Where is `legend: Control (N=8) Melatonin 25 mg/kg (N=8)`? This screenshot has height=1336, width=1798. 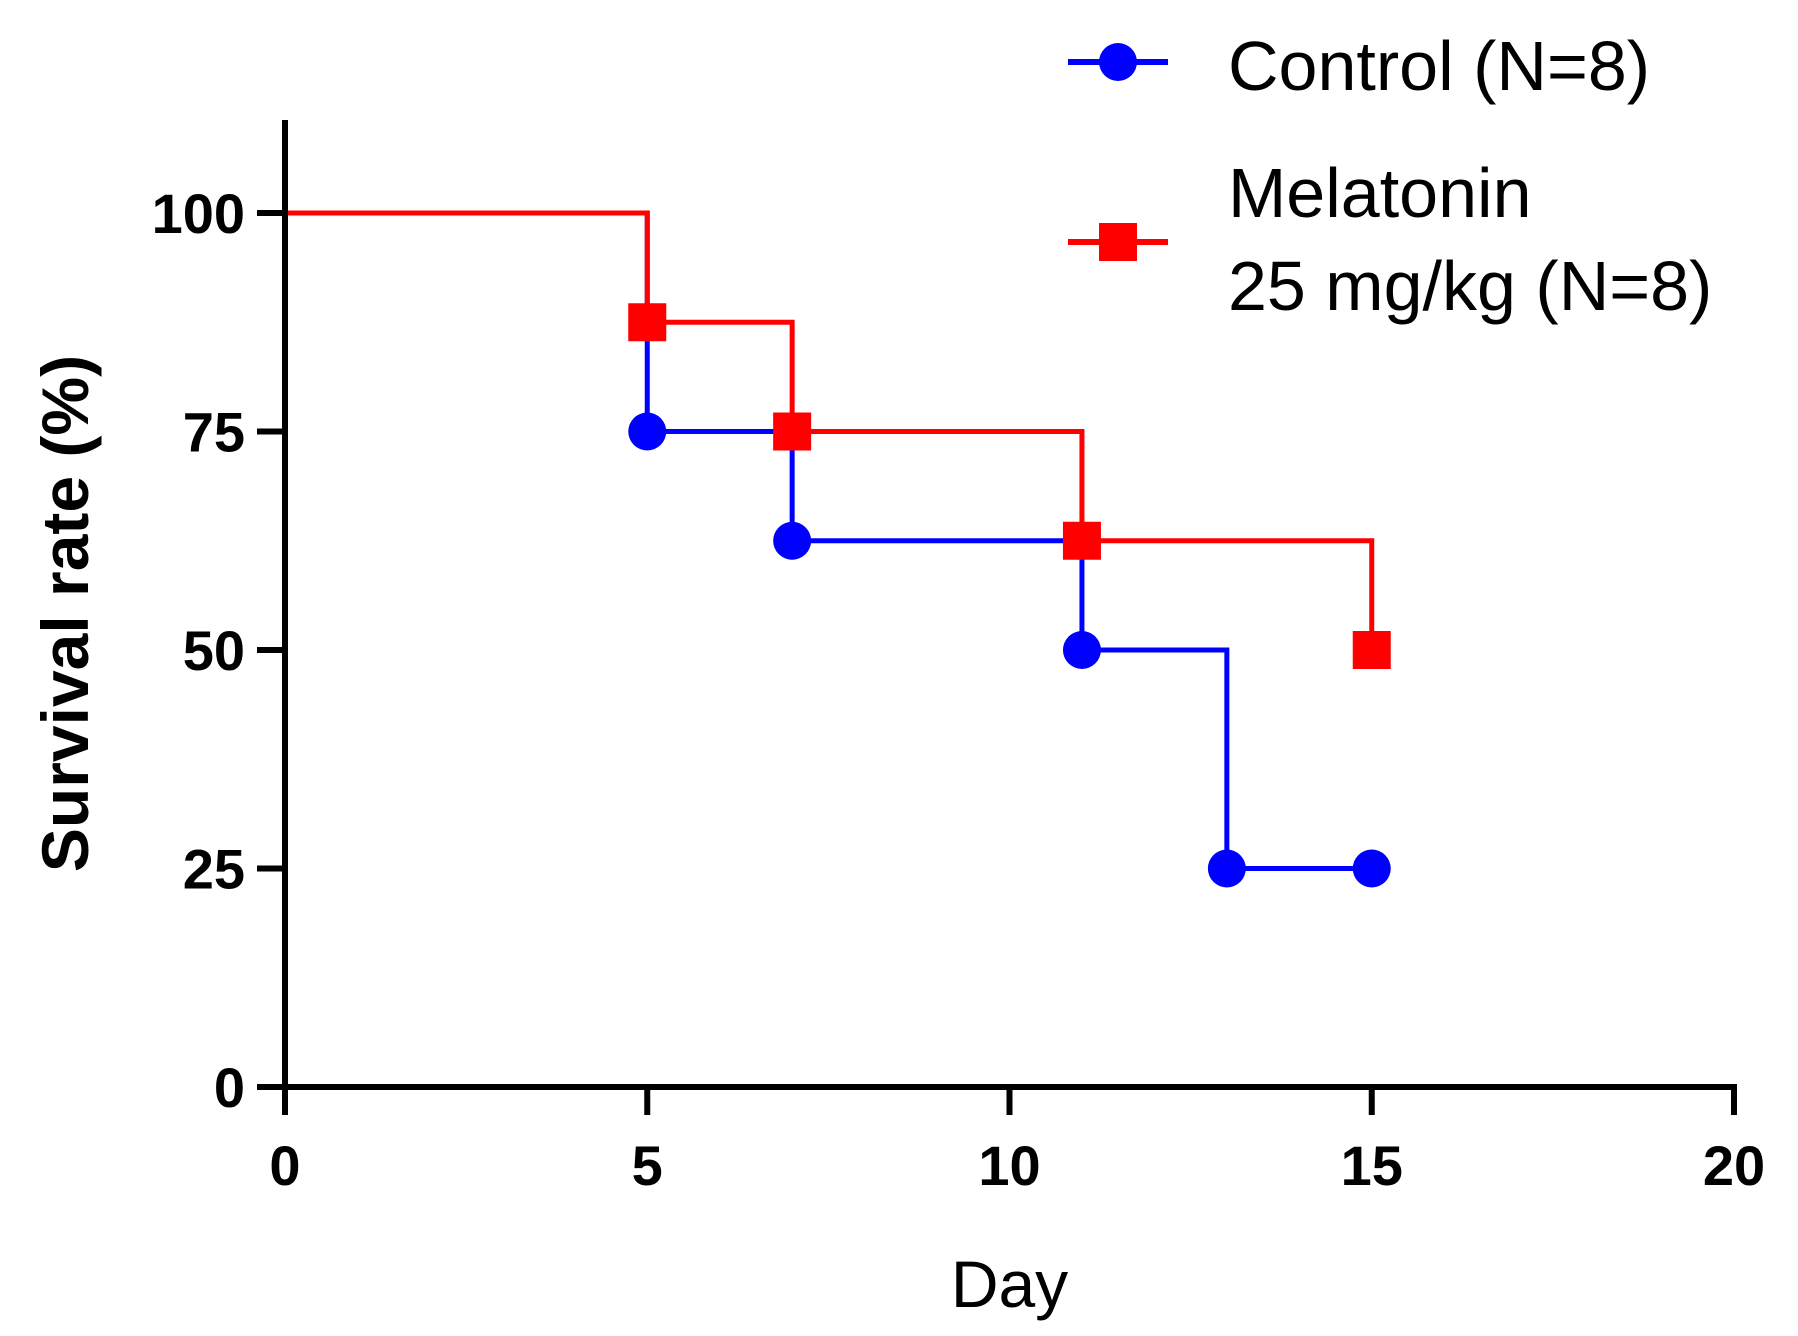 legend: Control (N=8) Melatonin 25 mg/kg (N=8) is located at coordinates (1390, 176).